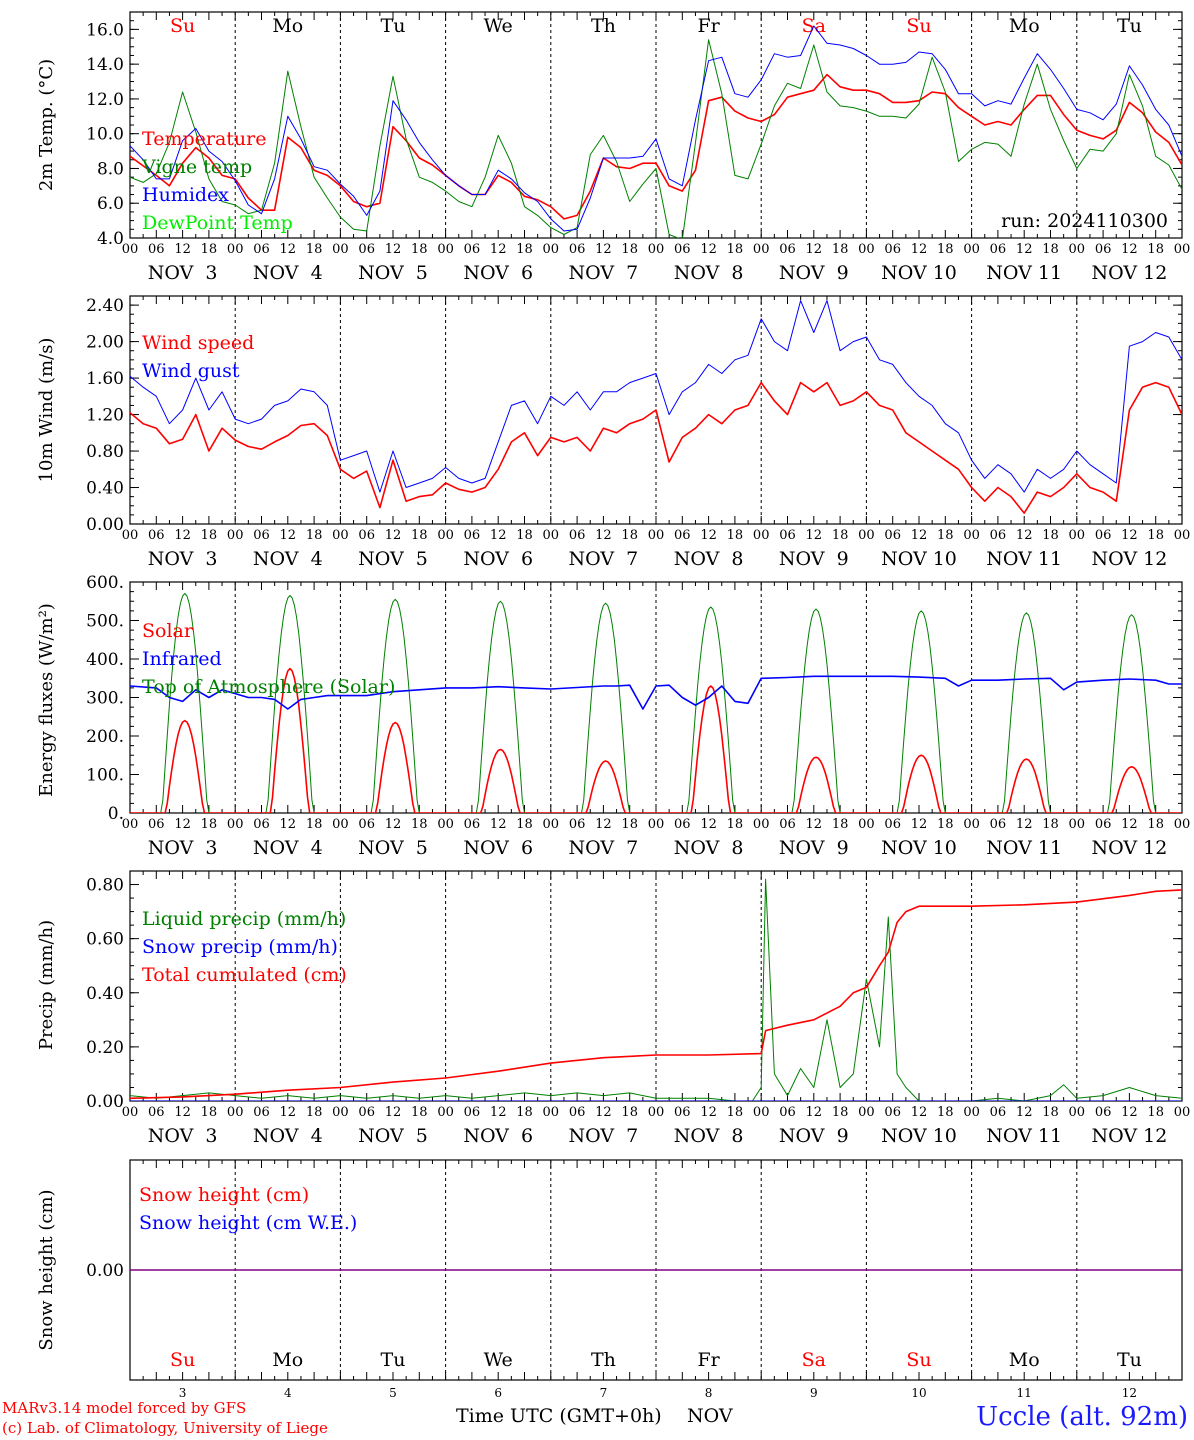 This screenshot has width=1194, height=1440. I want to click on y-tick-label: 0.60, so click(105, 940).